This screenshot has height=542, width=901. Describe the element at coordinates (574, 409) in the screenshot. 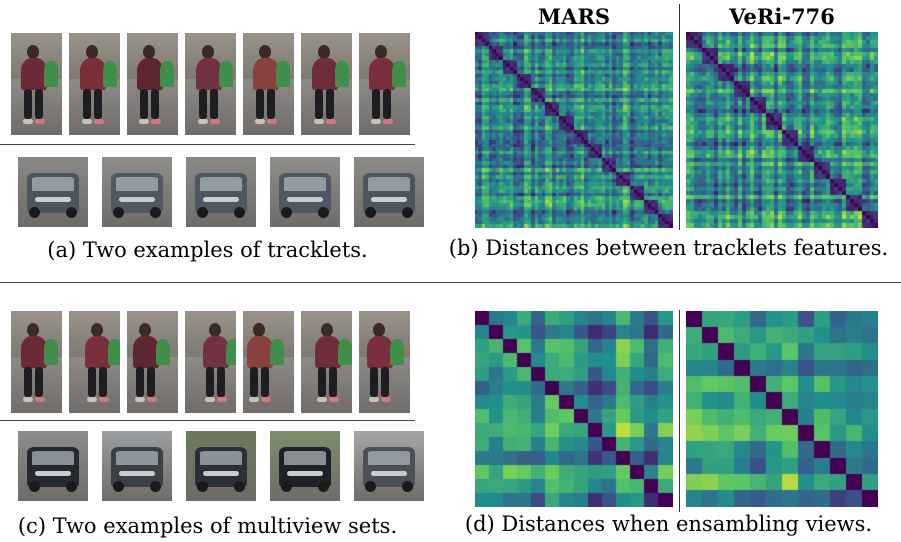

I see `heatmap-mars-ensemble` at that location.